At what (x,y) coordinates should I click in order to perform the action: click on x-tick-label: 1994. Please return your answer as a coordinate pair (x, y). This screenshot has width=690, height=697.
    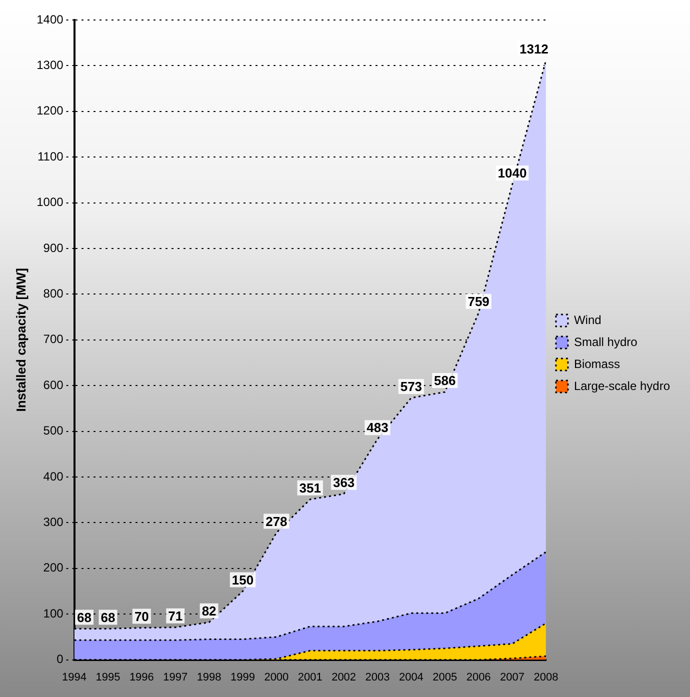
    Looking at the image, I should click on (74, 677).